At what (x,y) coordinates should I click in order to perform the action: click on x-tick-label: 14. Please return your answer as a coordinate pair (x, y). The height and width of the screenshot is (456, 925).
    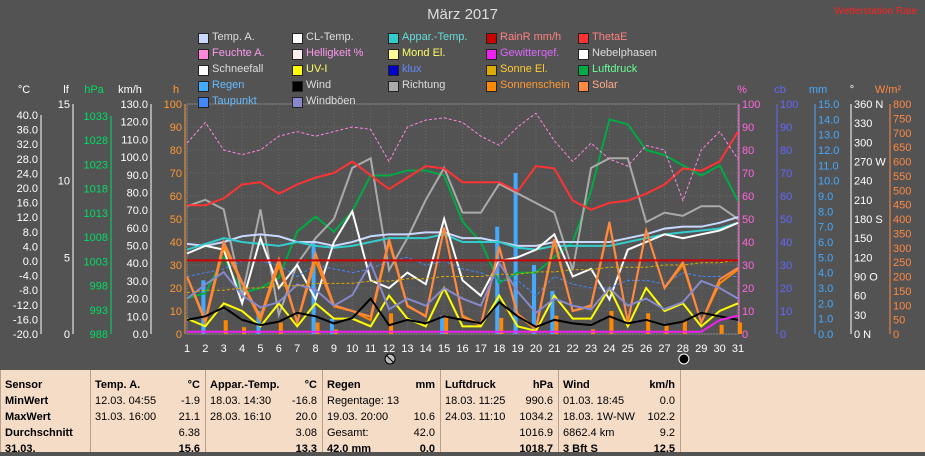
    Looking at the image, I should click on (426, 349).